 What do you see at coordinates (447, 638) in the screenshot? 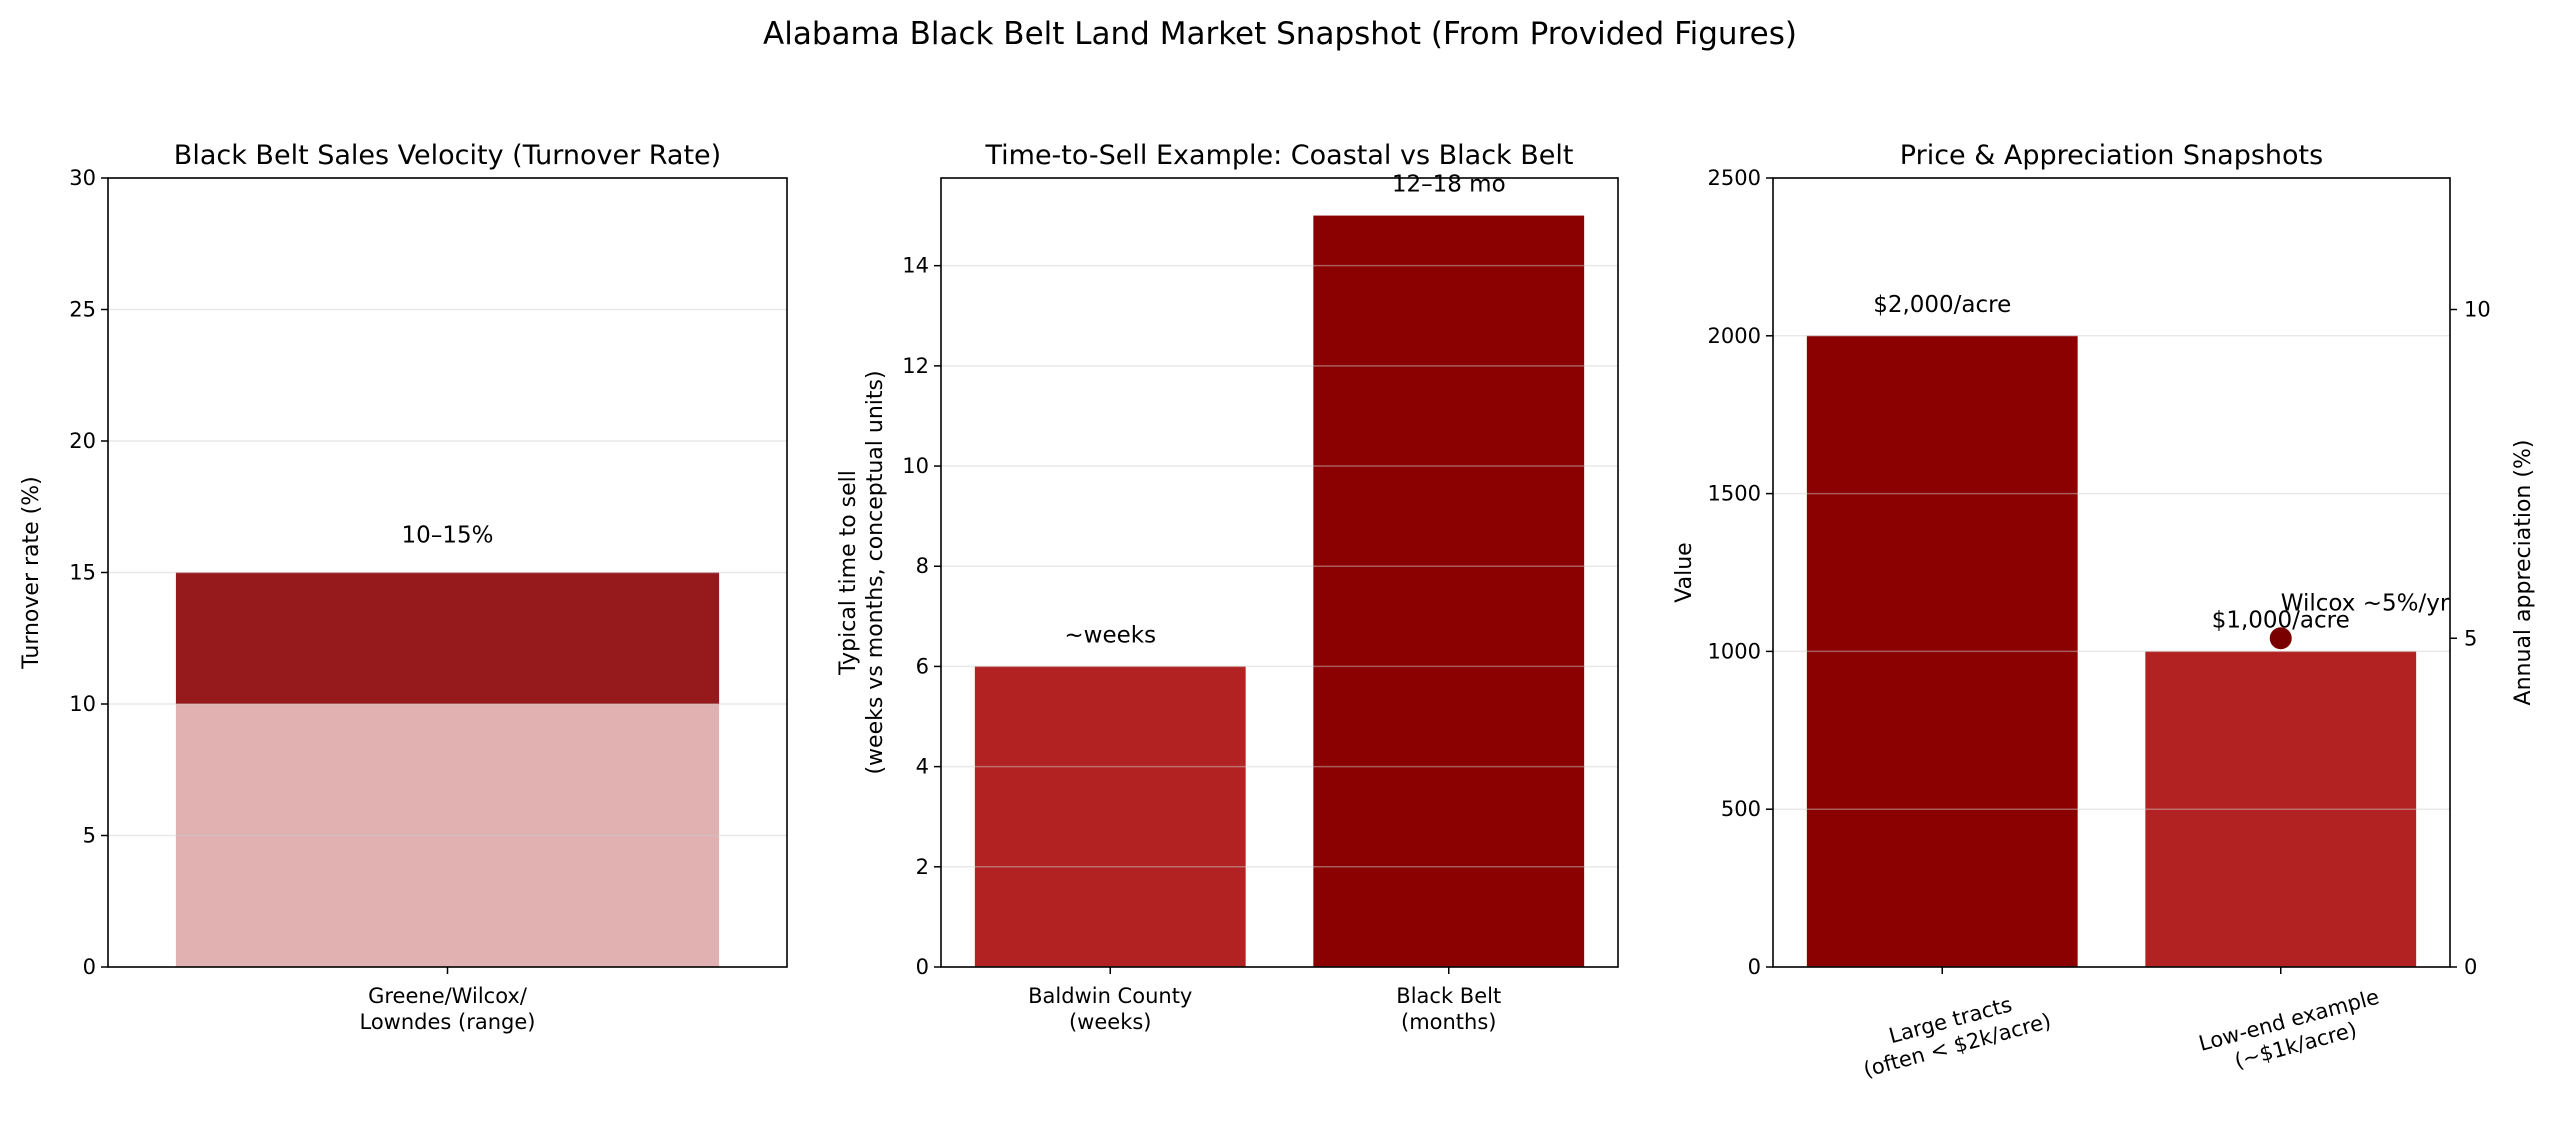
I see `range-top-bar` at bounding box center [447, 638].